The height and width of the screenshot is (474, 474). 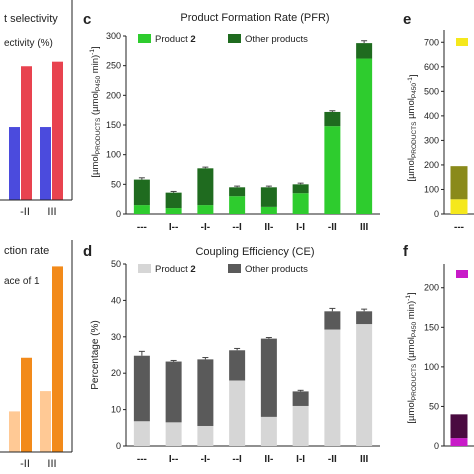 What do you see at coordinates (431, 116) in the screenshot?
I see `y-tick-label: 400` at bounding box center [431, 116].